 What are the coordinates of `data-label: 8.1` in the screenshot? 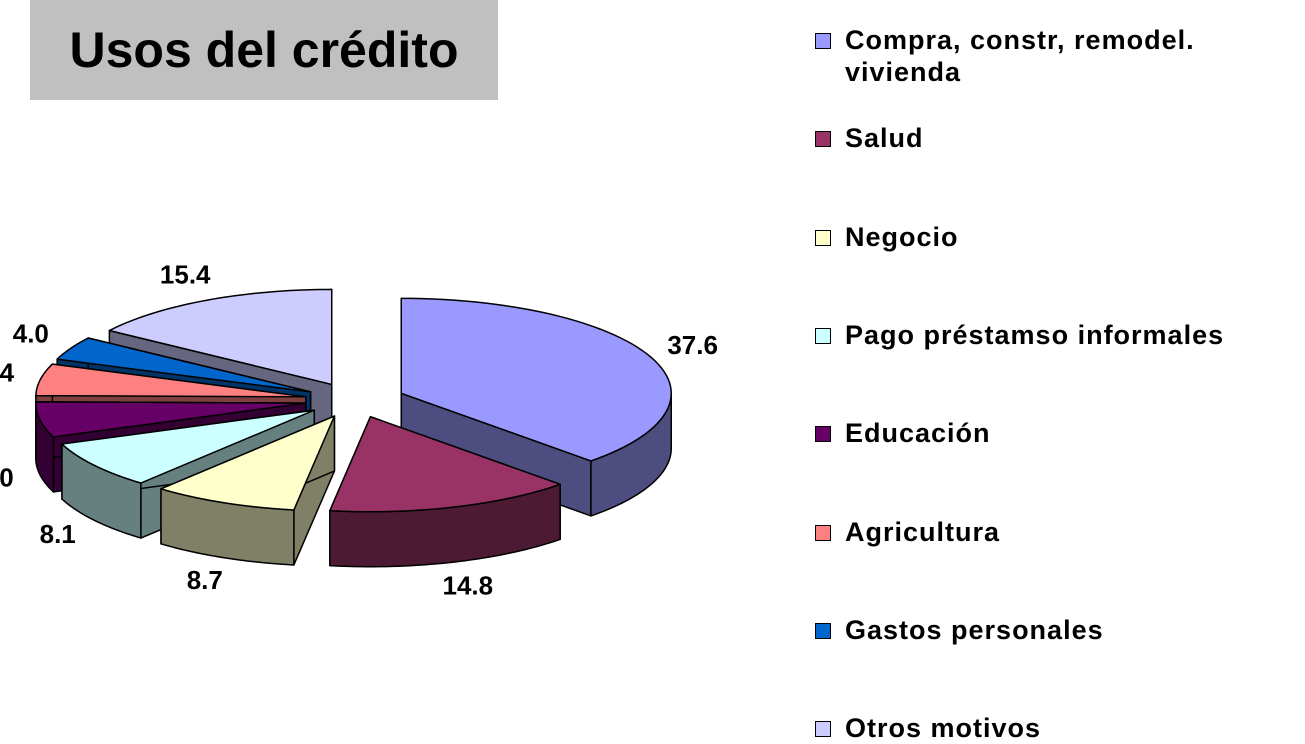 It's located at (58, 534).